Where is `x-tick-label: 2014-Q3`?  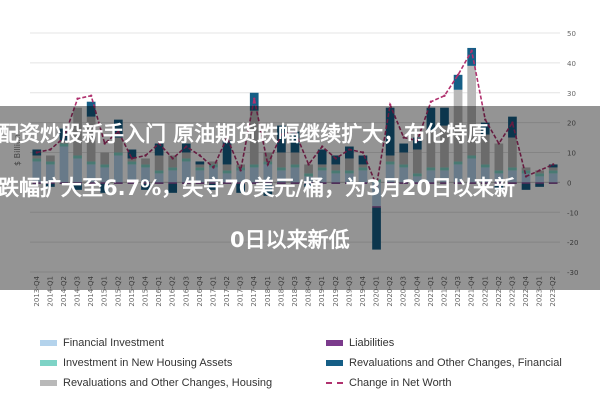
x-tick-label: 2014-Q3 is located at coordinates (78, 291).